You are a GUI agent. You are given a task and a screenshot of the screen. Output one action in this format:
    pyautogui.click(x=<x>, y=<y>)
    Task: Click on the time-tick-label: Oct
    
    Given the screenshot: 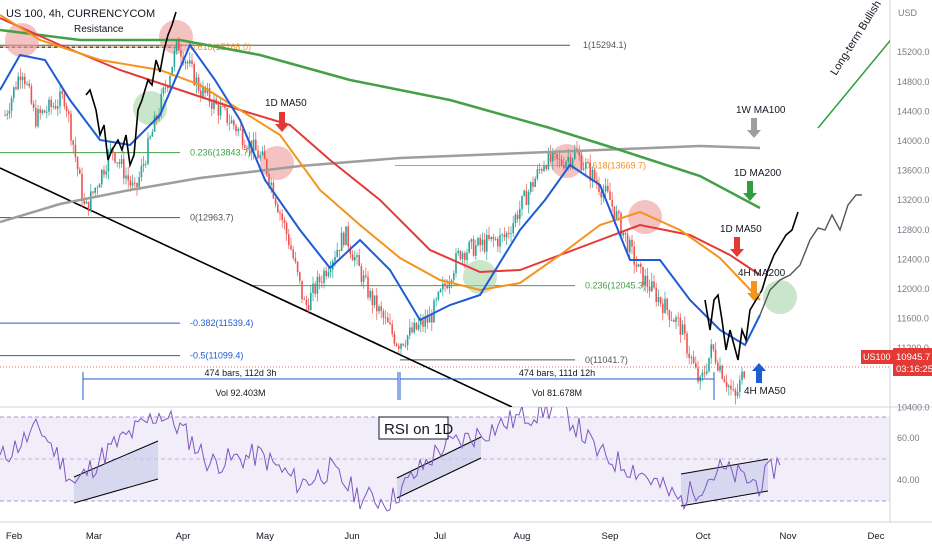 What is the action you would take?
    pyautogui.click(x=703, y=536)
    